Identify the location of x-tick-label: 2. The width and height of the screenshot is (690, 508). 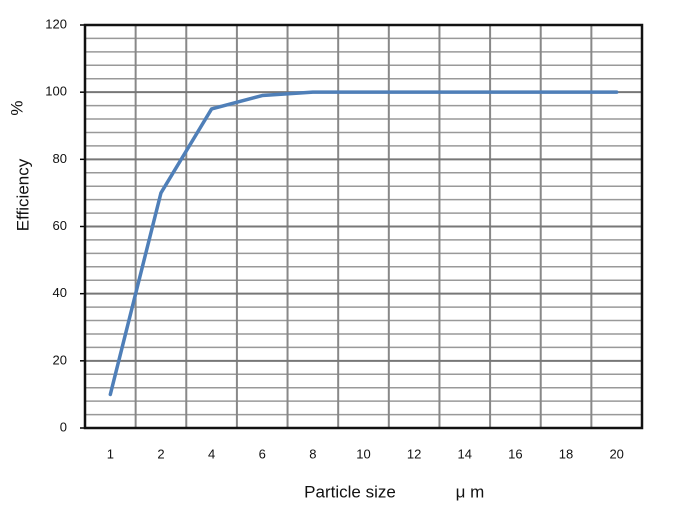
(160, 453).